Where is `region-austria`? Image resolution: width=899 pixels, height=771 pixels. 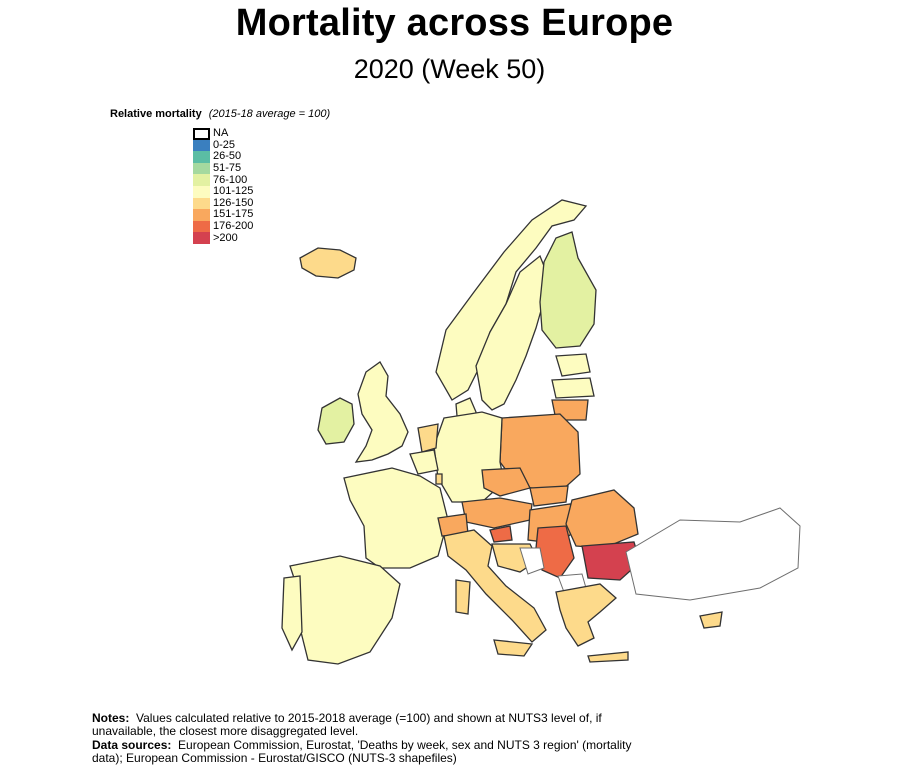
region-austria is located at coordinates (497, 513).